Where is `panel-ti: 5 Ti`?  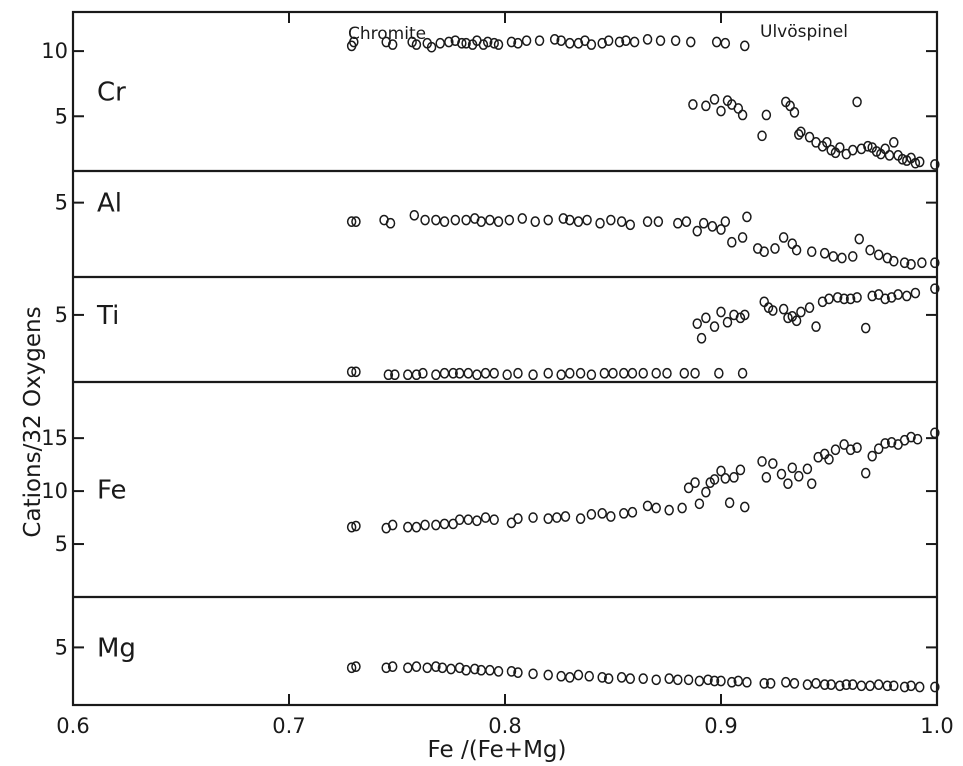
panel-ti: 5 Ti is located at coordinates (497, 332).